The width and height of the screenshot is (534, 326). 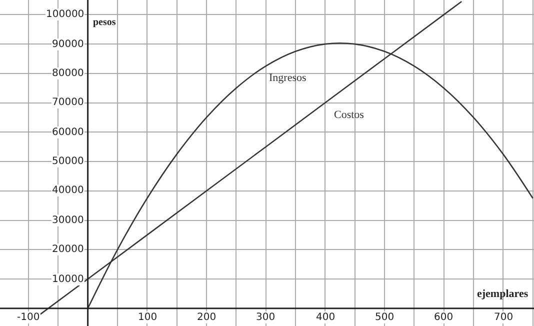 I want to click on x-axis-title: ejemplares, so click(x=503, y=294).